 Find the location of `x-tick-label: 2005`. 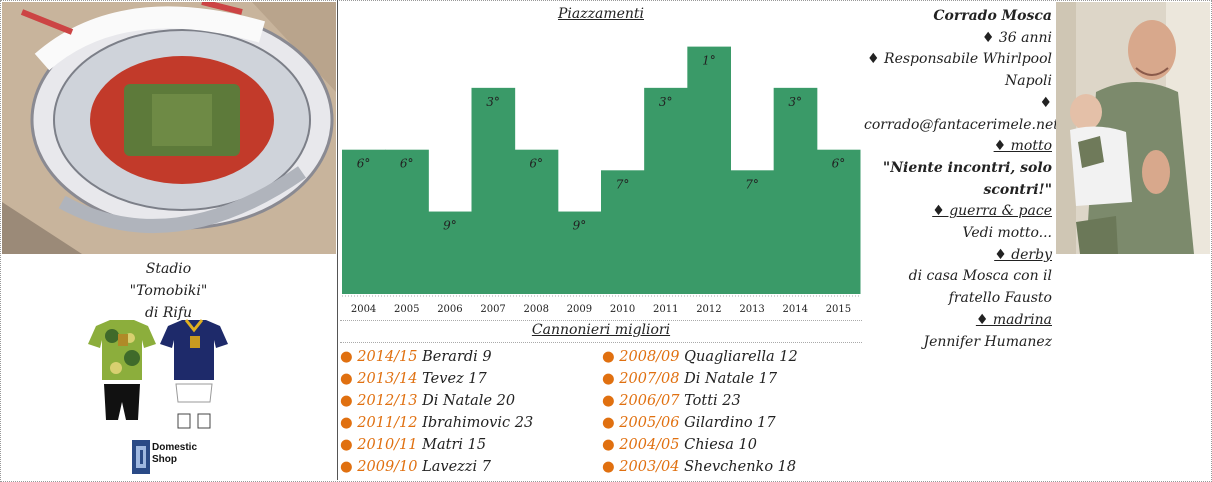

x-tick-label: 2005 is located at coordinates (406, 309).